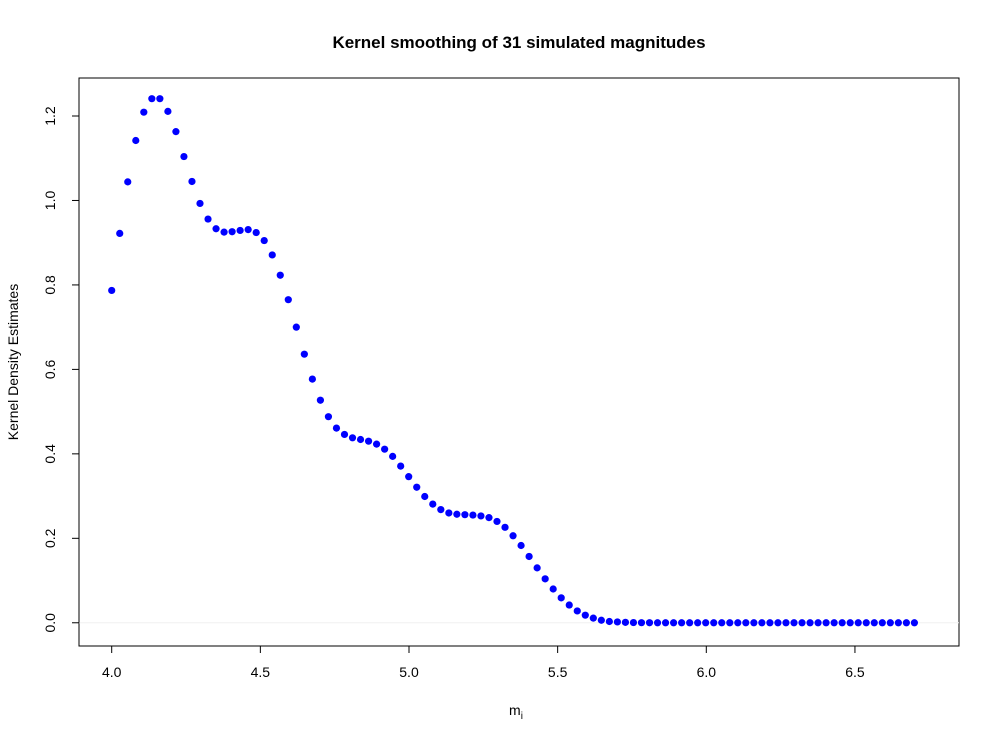  What do you see at coordinates (50, 116) in the screenshot?
I see `y-tick-label: 1.2` at bounding box center [50, 116].